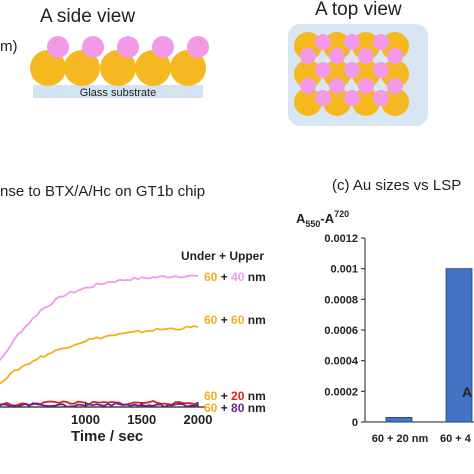  Describe the element at coordinates (341, 239) in the screenshot. I see `y-tick-label: 0.0012` at that location.